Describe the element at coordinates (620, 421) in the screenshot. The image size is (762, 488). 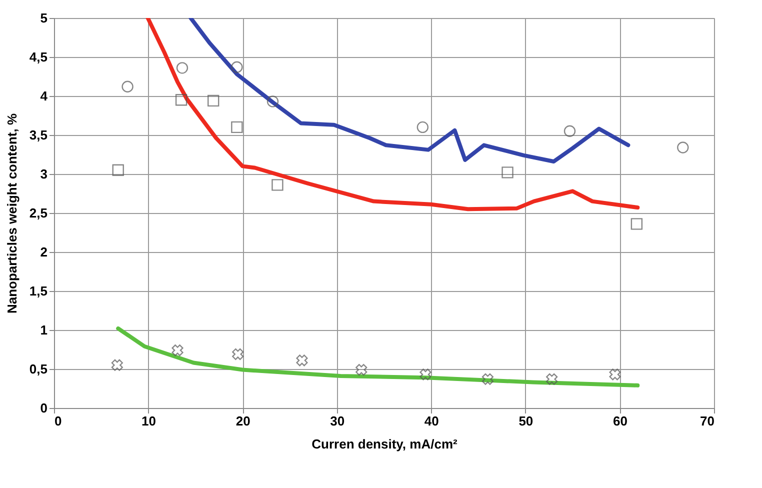
I see `x-tick-label: 60` at that location.